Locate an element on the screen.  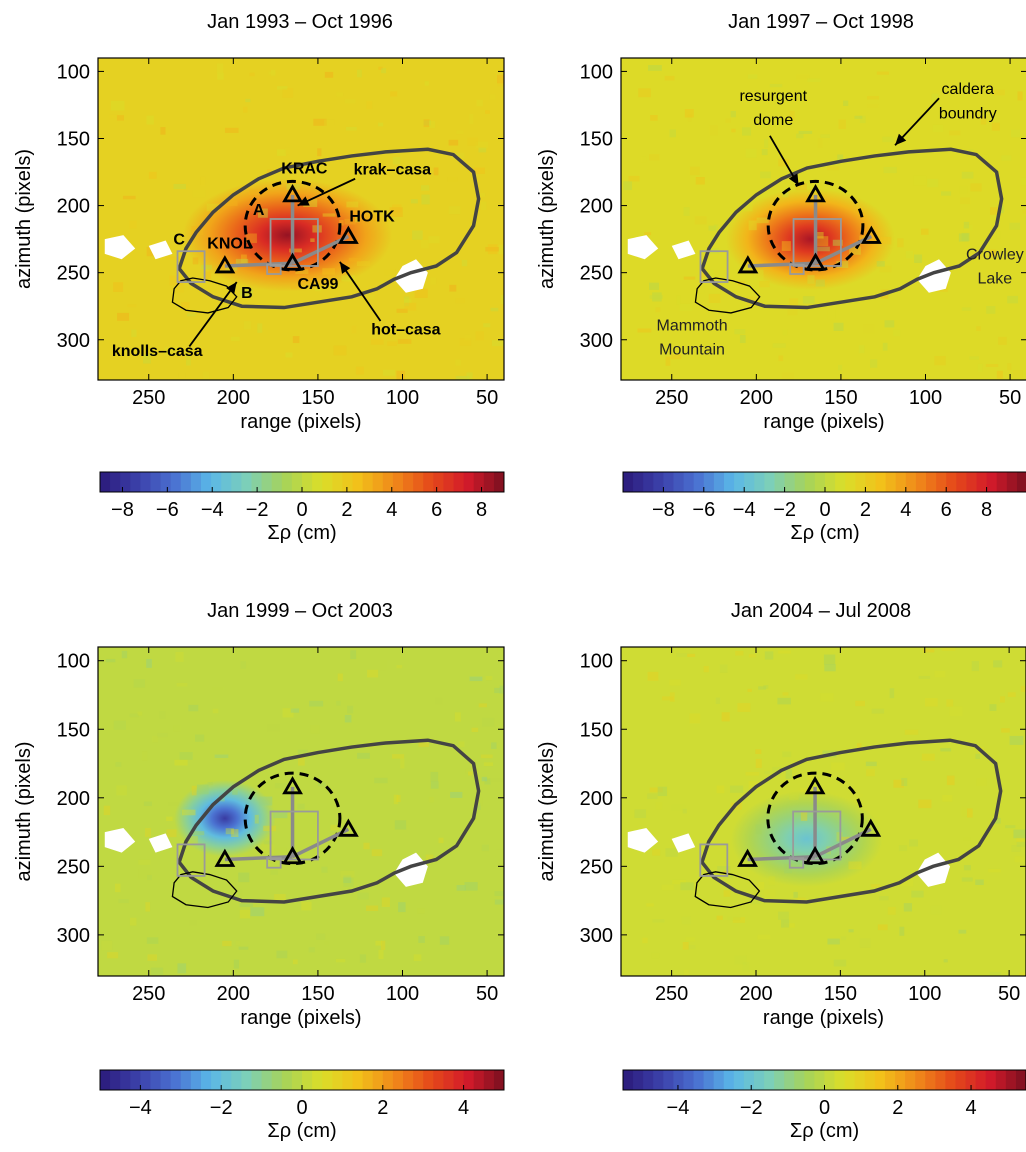
colorbar-tick-label: 0 is located at coordinates (824, 510).